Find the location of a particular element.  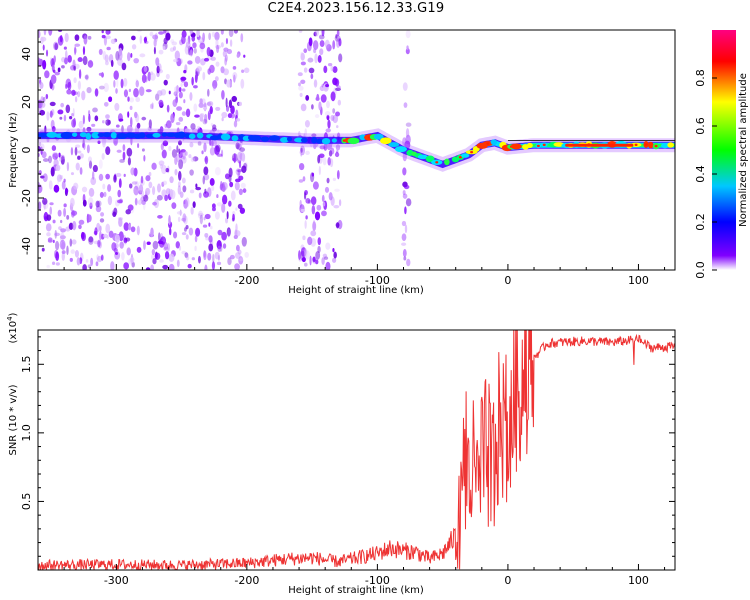

spectrogram-y-tick-label: 20 is located at coordinates (26, 102).